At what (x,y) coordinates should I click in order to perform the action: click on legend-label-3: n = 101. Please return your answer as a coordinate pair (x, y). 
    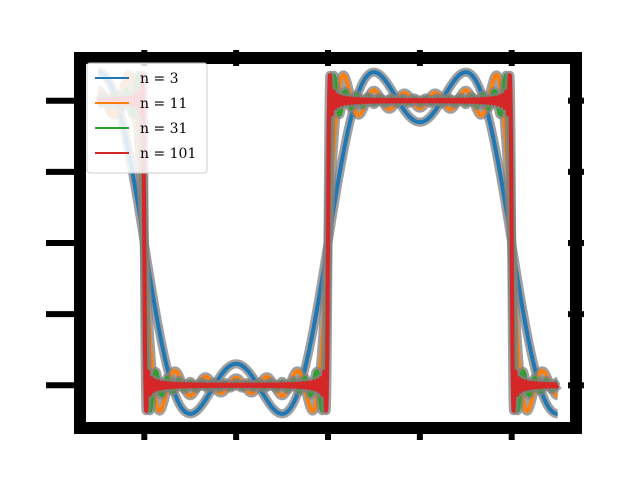
    Looking at the image, I should click on (168, 154).